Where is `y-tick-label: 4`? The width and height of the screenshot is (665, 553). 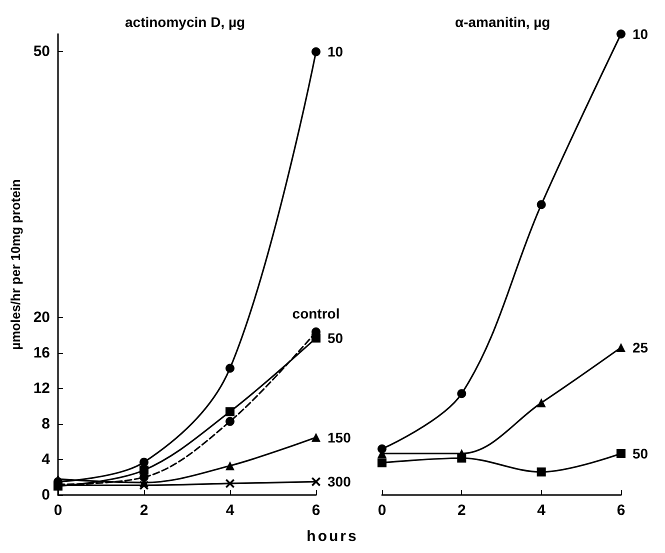 y-tick-label: 4 is located at coordinates (46, 459).